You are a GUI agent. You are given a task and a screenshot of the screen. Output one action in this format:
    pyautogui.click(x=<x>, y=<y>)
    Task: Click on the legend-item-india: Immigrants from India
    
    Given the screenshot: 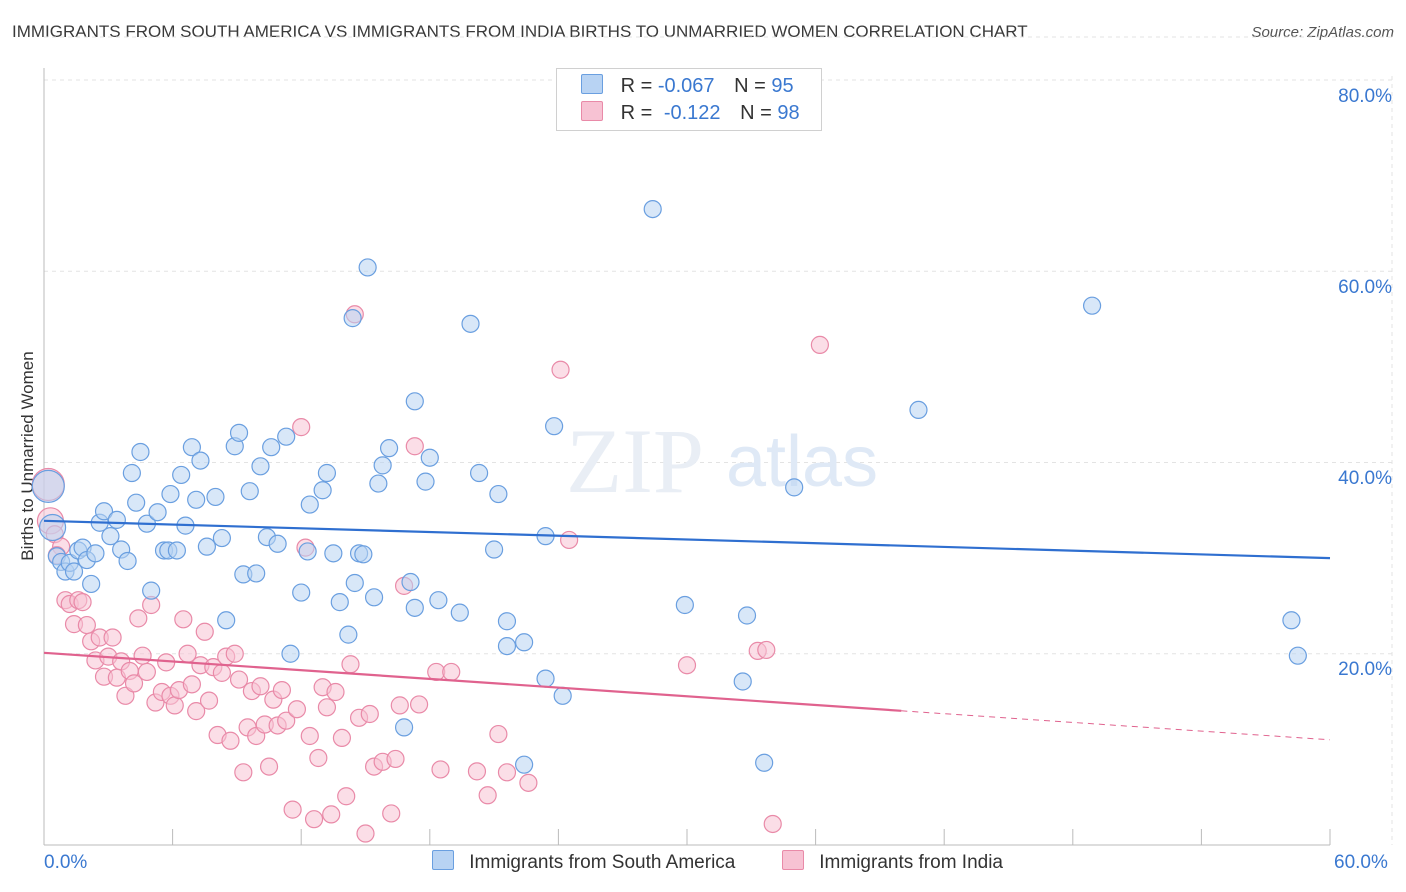 What is the action you would take?
    pyautogui.click(x=892, y=864)
    